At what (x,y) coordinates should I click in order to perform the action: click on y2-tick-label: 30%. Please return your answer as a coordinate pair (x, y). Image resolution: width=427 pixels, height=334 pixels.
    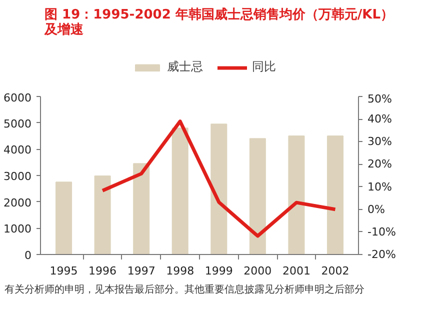
    Looking at the image, I should click on (380, 141).